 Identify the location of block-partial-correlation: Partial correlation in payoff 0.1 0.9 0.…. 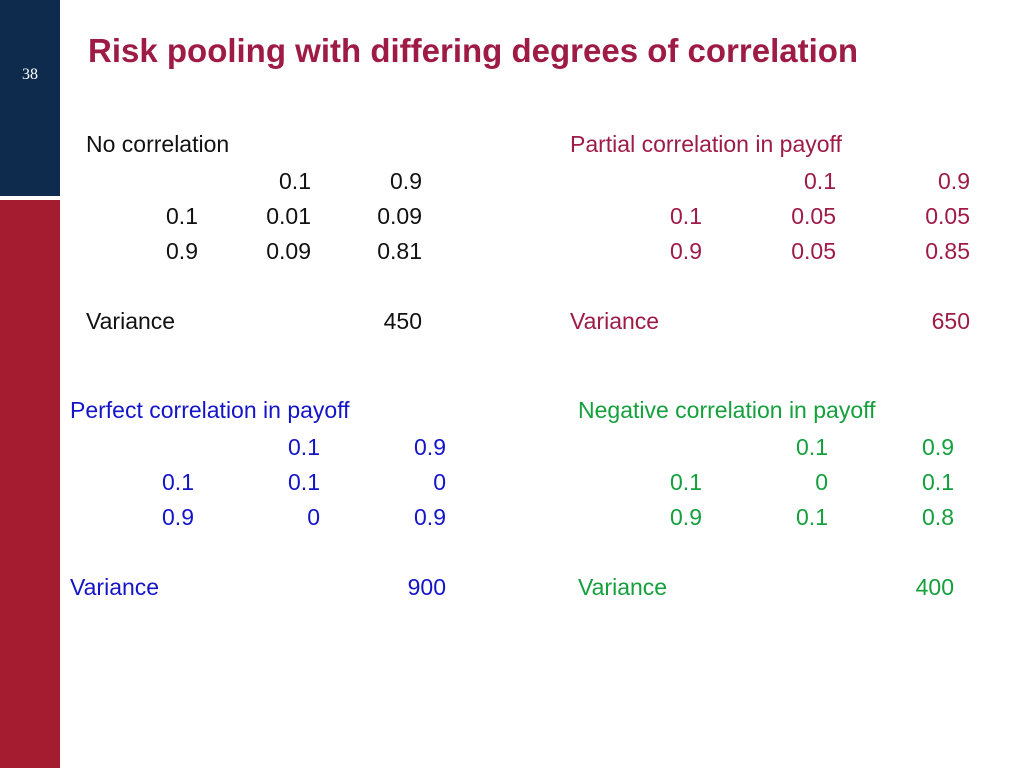
(772, 236).